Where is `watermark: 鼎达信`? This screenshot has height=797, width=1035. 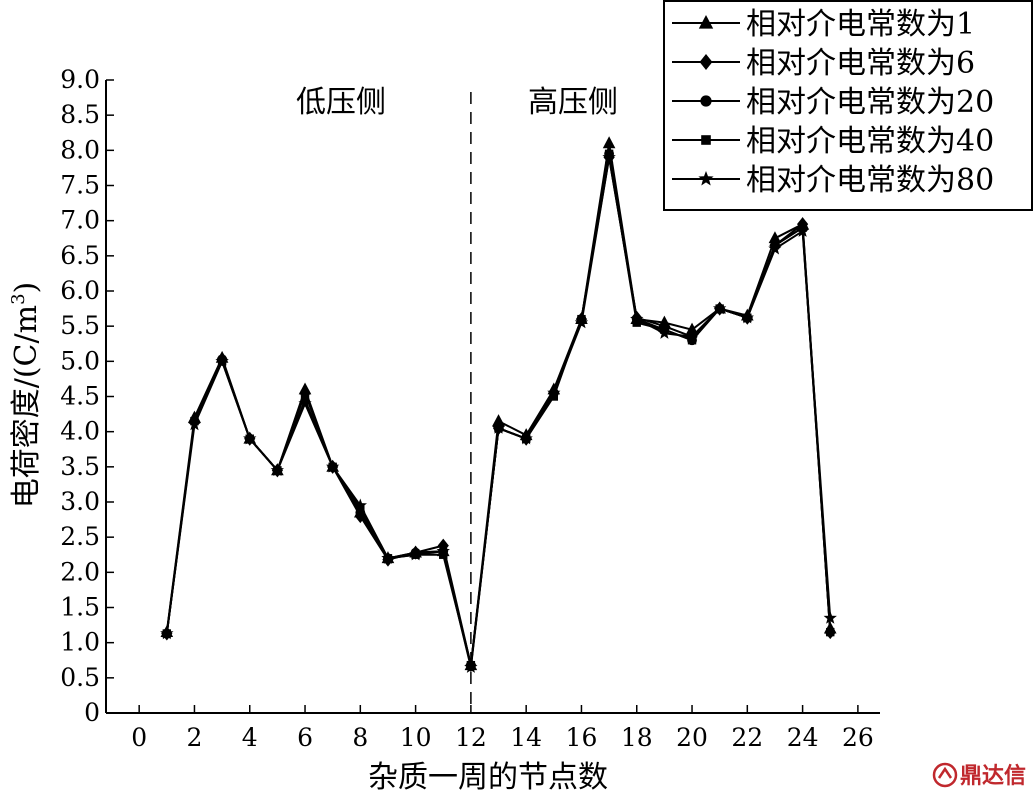 watermark: 鼎达信 is located at coordinates (979, 775).